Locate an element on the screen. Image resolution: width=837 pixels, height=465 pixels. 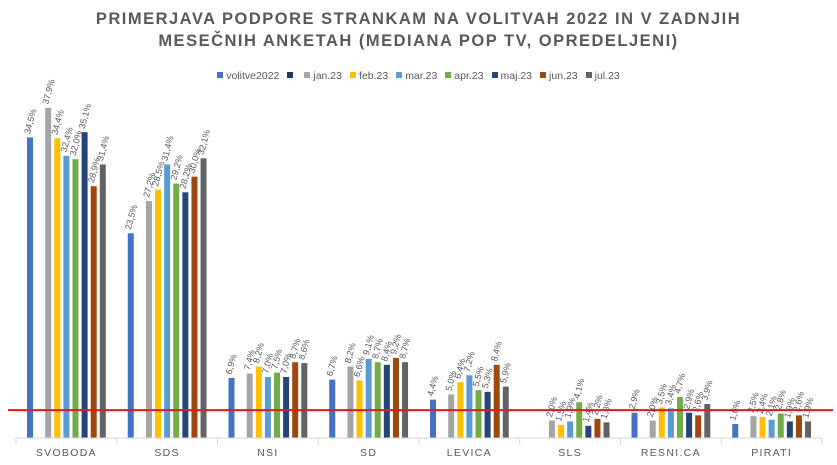
category-label: NSI is located at coordinates (267, 453).